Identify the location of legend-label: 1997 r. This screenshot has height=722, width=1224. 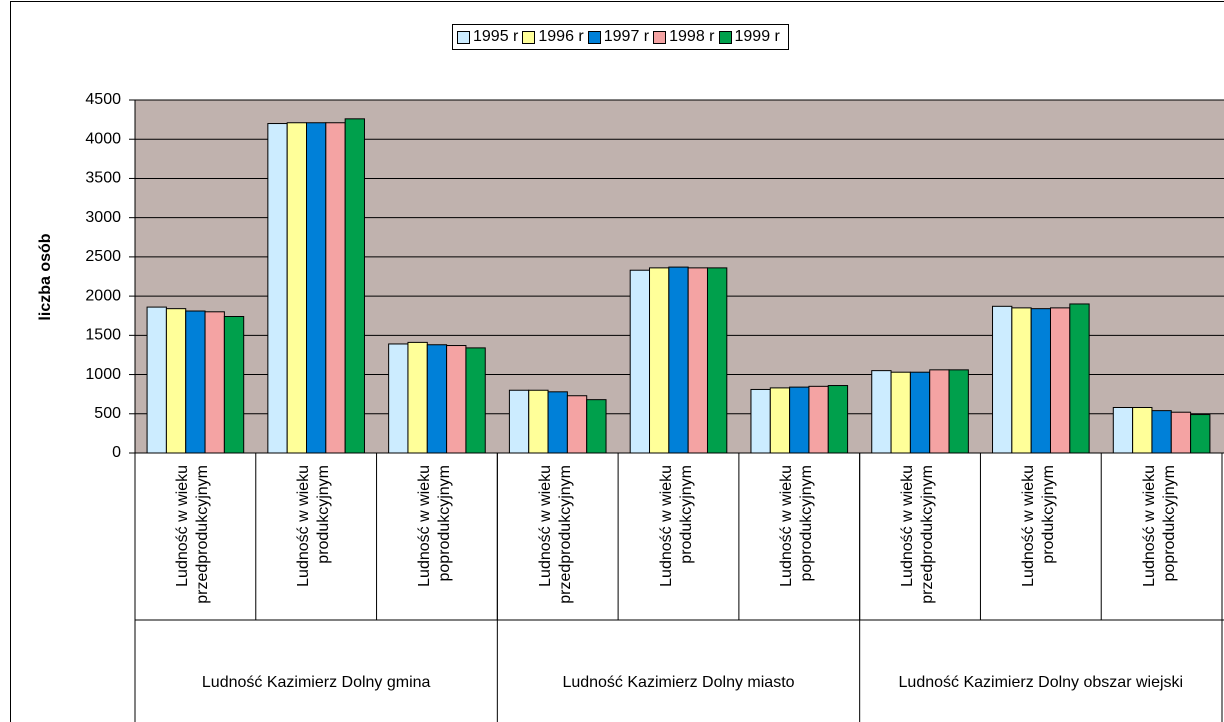
(626, 36).